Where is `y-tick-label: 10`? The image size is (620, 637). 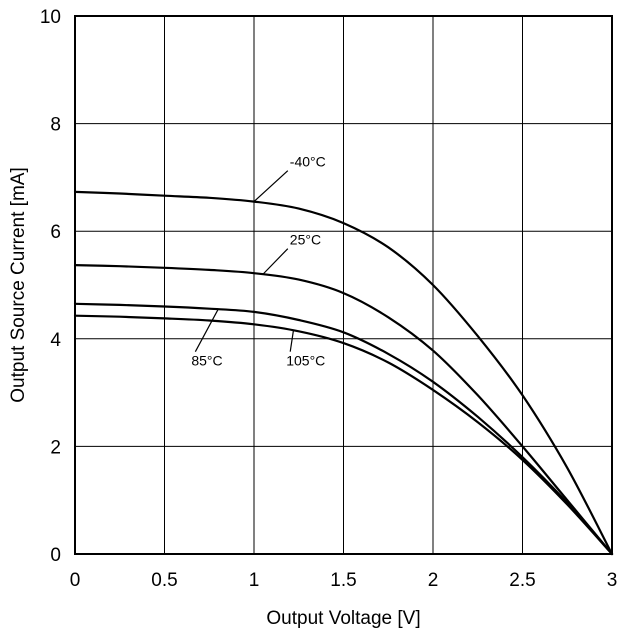 y-tick-label: 10 is located at coordinates (50, 17).